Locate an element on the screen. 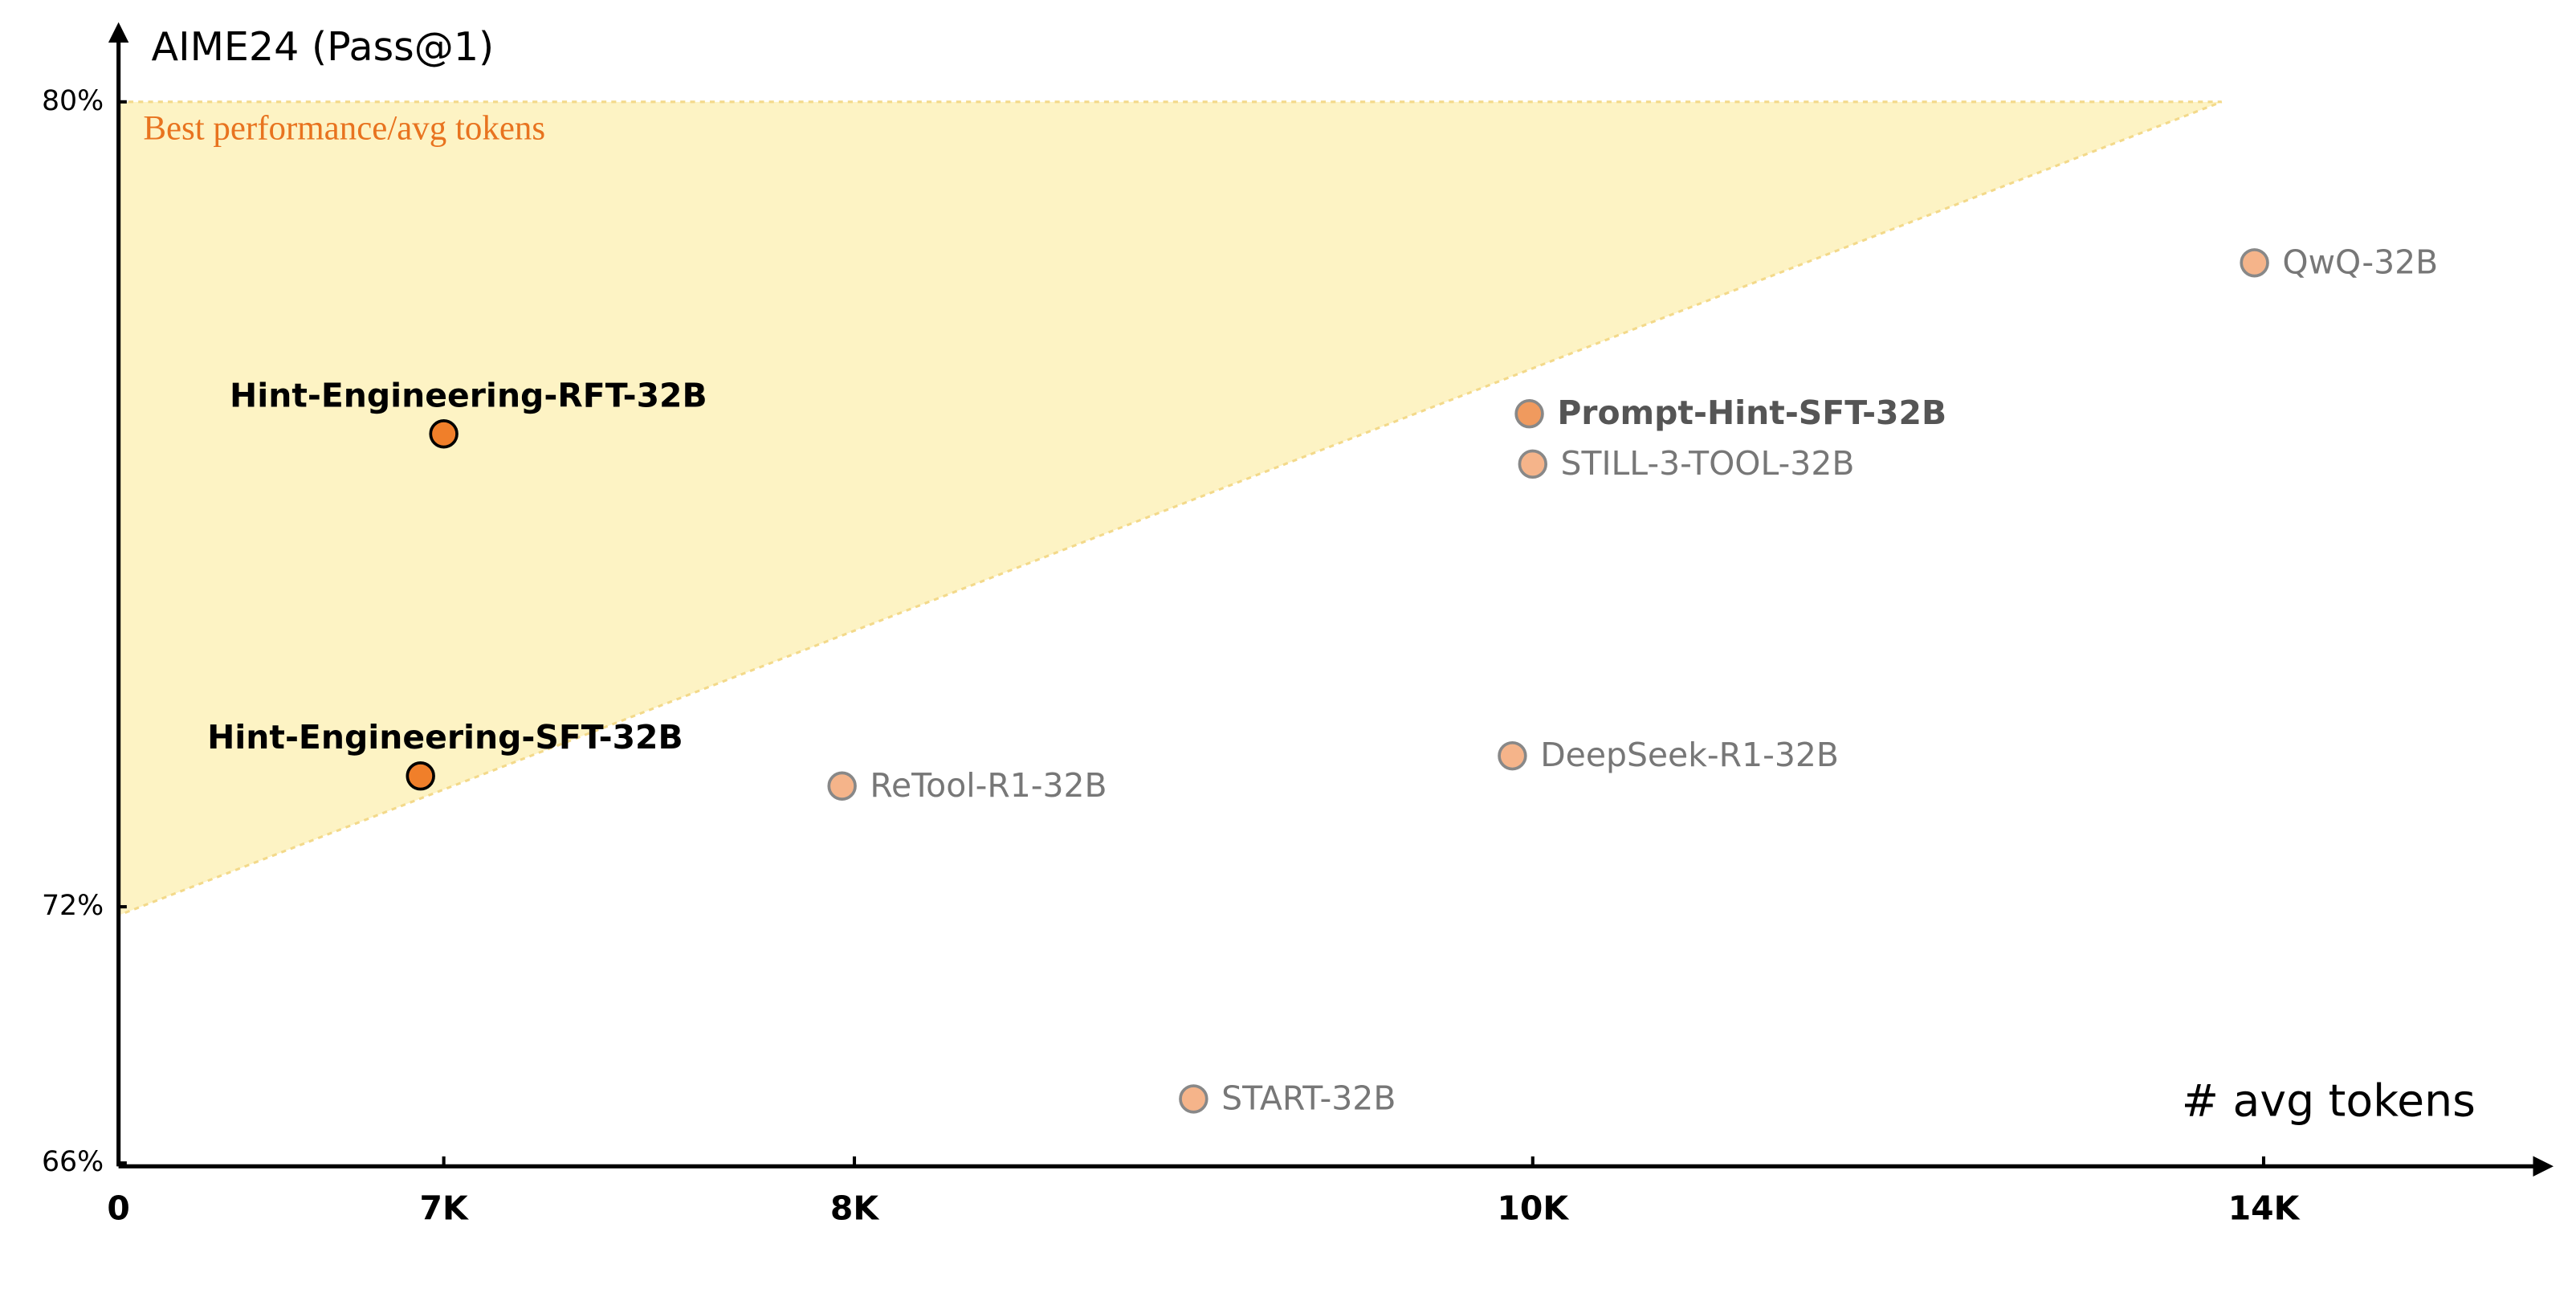  y-tick-label: 80% is located at coordinates (73, 101).